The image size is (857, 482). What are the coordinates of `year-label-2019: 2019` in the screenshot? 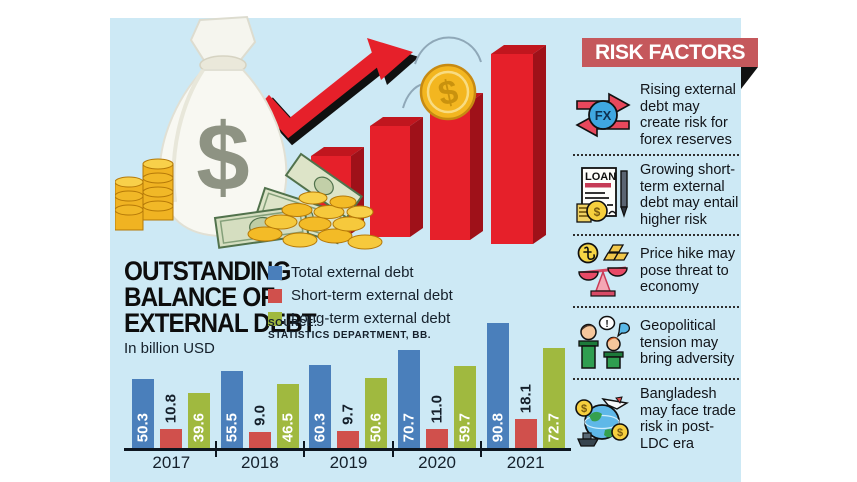 It's located at (348, 462).